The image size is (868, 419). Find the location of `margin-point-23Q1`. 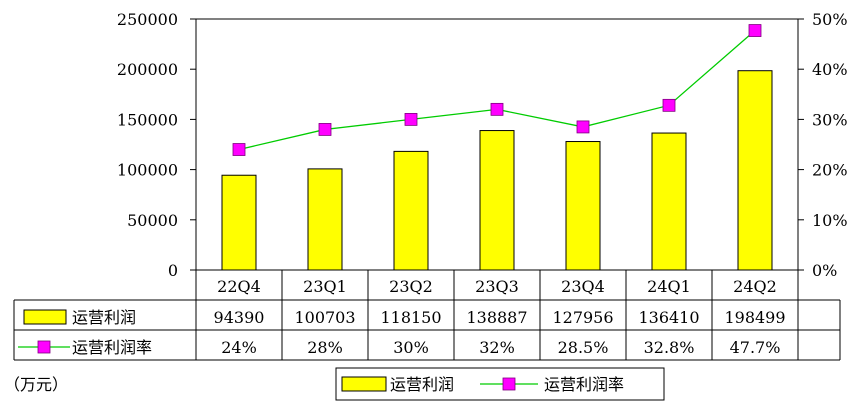

margin-point-23Q1 is located at coordinates (325, 129).